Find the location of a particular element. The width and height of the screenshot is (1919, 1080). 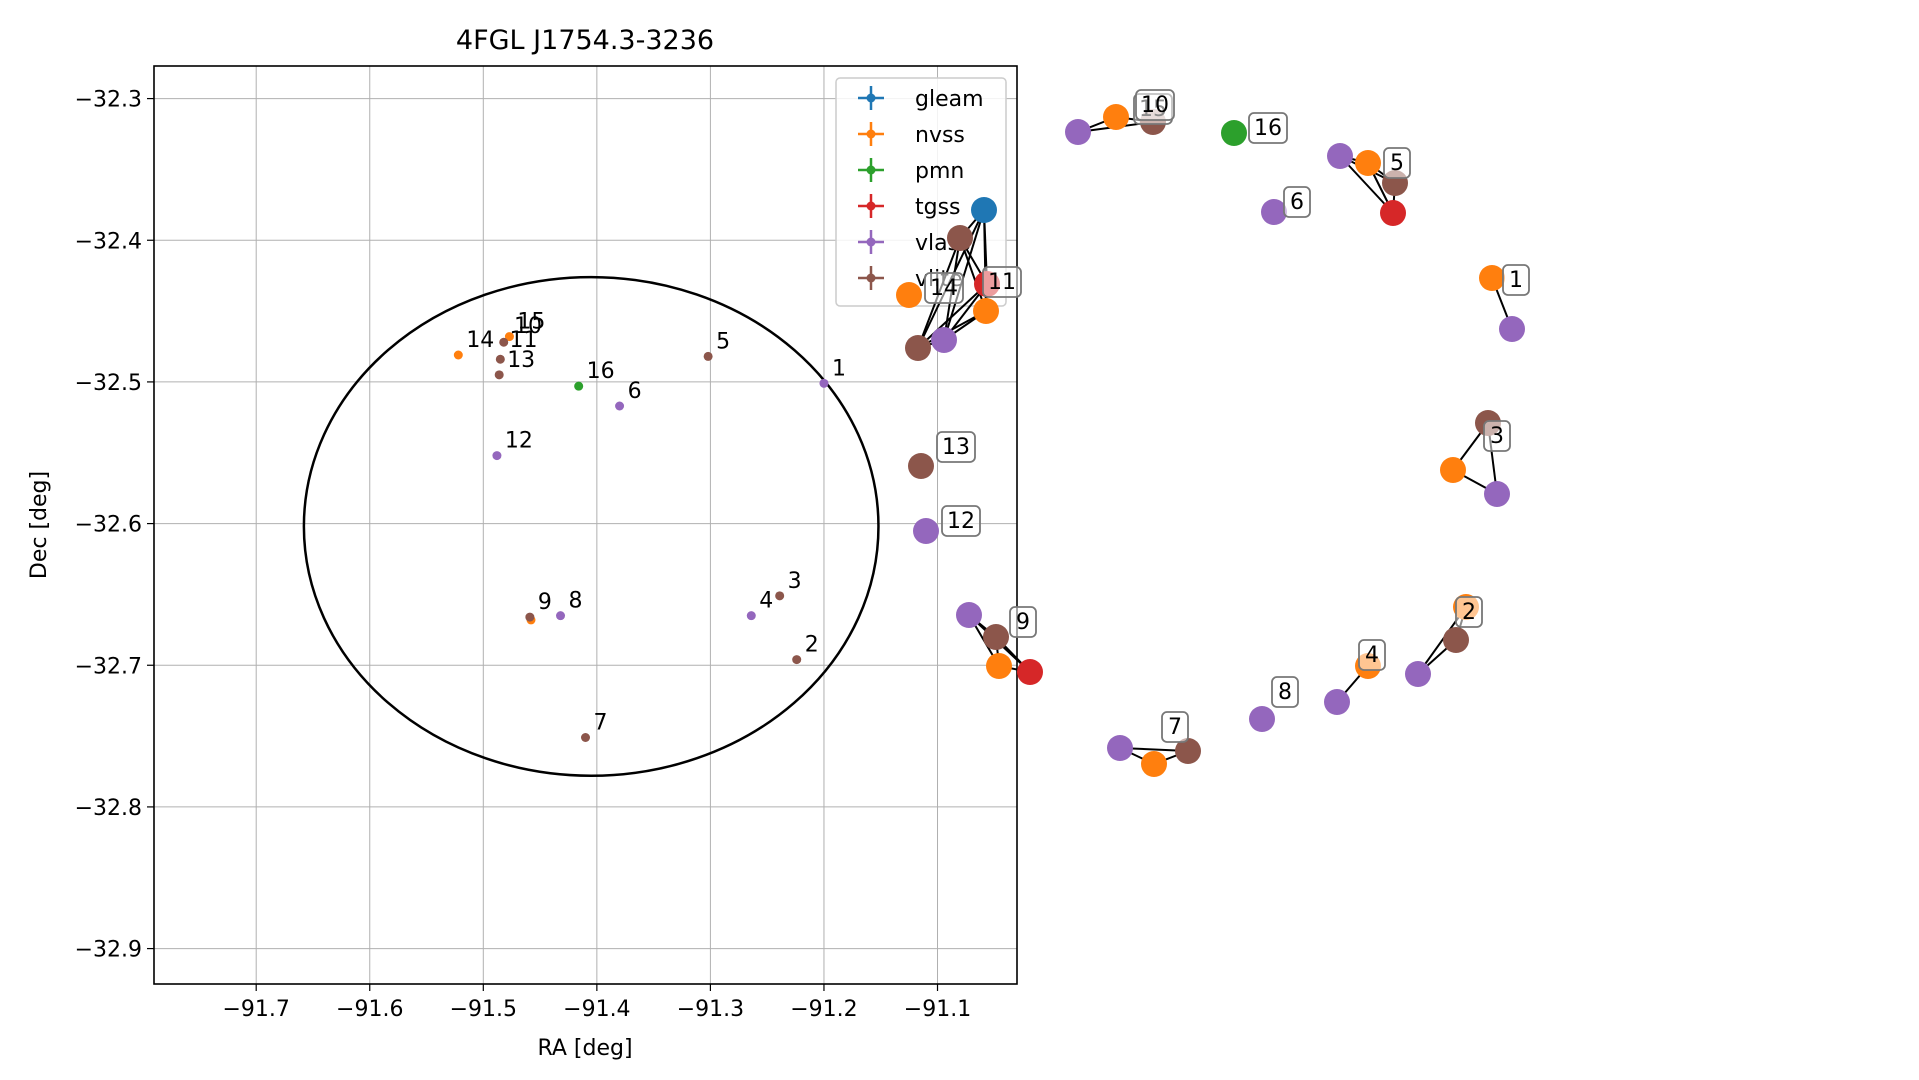

network-label-text: 7 is located at coordinates (1175, 727).